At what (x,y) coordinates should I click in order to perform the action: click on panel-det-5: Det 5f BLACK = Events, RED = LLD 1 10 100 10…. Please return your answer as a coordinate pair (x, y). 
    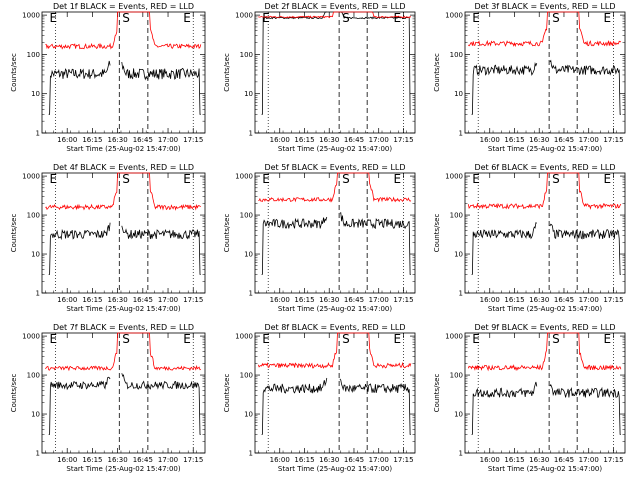
    Looking at the image, I should click on (319, 238).